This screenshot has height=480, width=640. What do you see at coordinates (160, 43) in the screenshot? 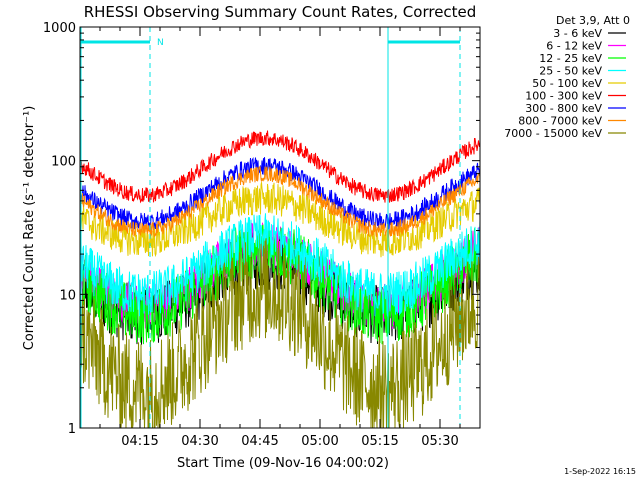
I see `night-bar-label: N` at bounding box center [160, 43].